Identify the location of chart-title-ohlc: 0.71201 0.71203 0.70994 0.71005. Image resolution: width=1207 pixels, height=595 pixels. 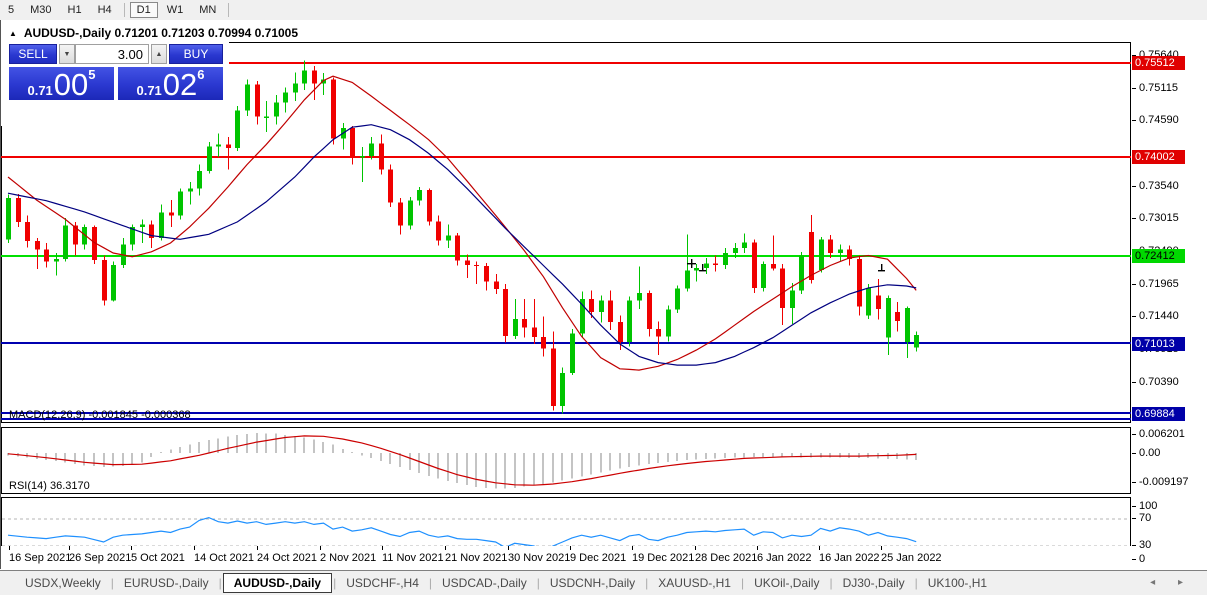
(206, 33).